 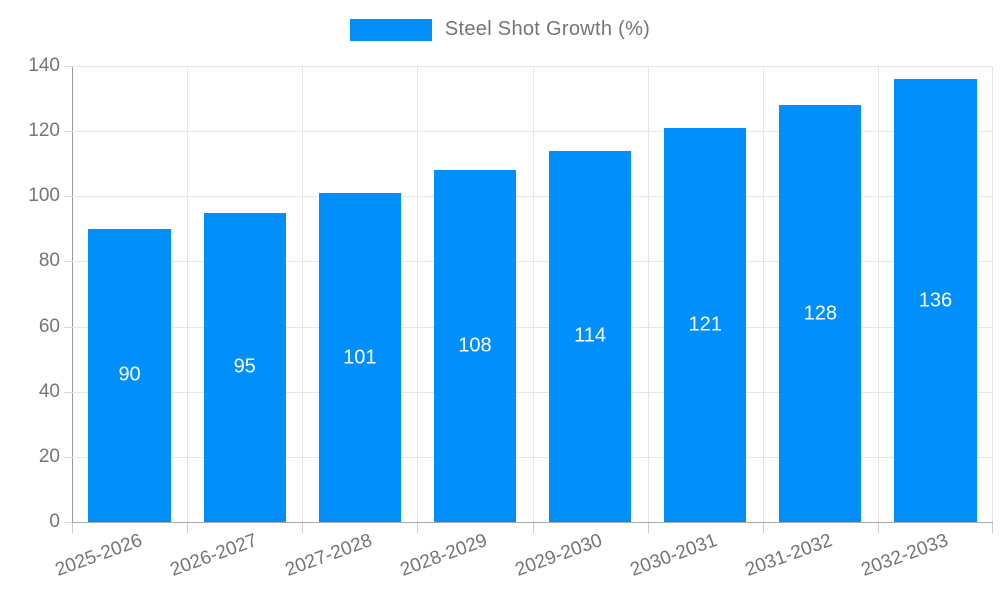 I want to click on y-tick-label: 0, so click(x=54, y=521).